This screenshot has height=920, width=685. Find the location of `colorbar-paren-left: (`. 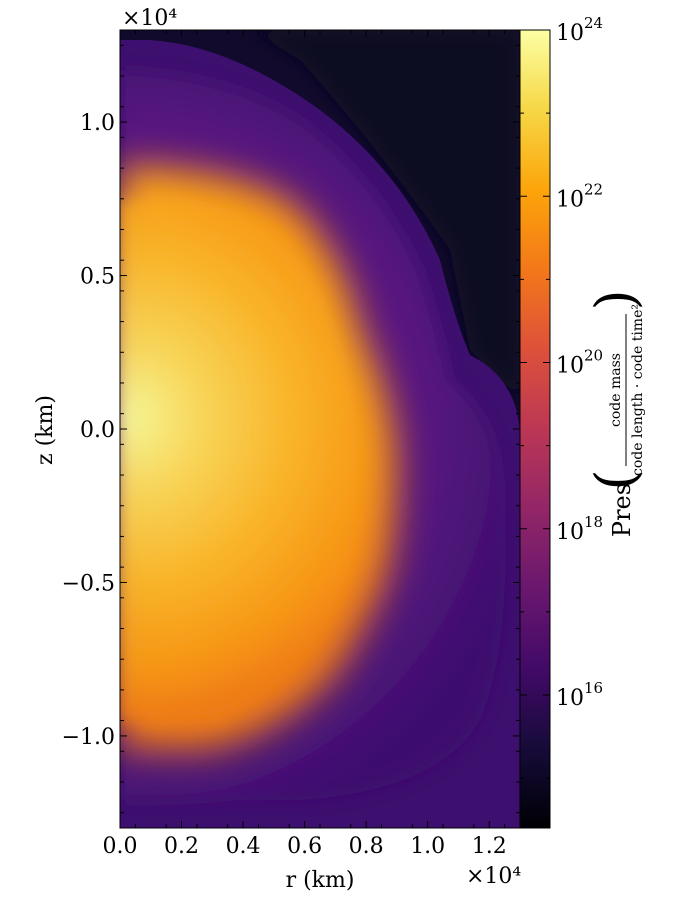

colorbar-paren-left: ( is located at coordinates (615, 479).